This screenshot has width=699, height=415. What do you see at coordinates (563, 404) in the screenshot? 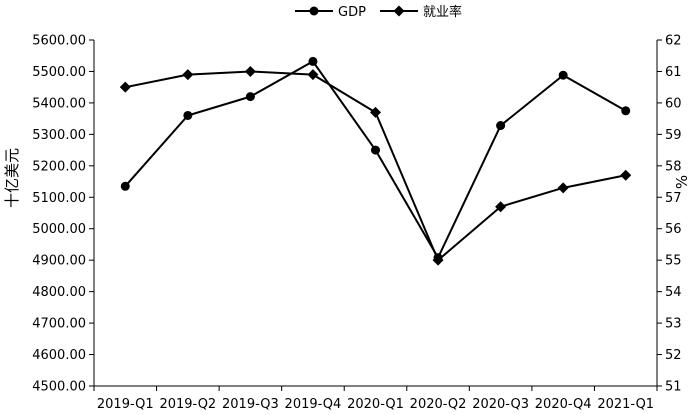
I see `x-tick-label: 2020-Q4` at bounding box center [563, 404].